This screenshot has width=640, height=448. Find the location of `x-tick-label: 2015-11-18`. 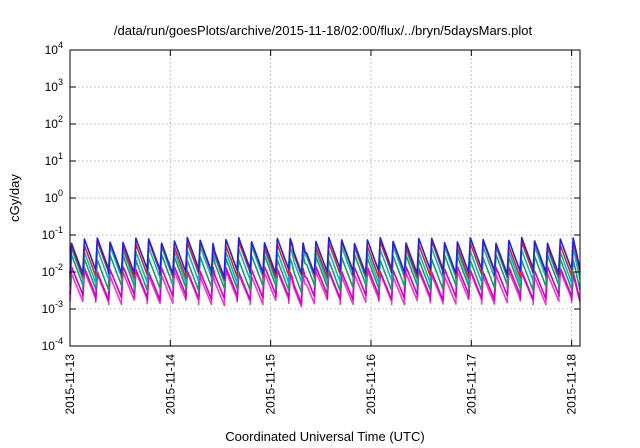

x-tick-label: 2015-11-18 is located at coordinates (572, 384).